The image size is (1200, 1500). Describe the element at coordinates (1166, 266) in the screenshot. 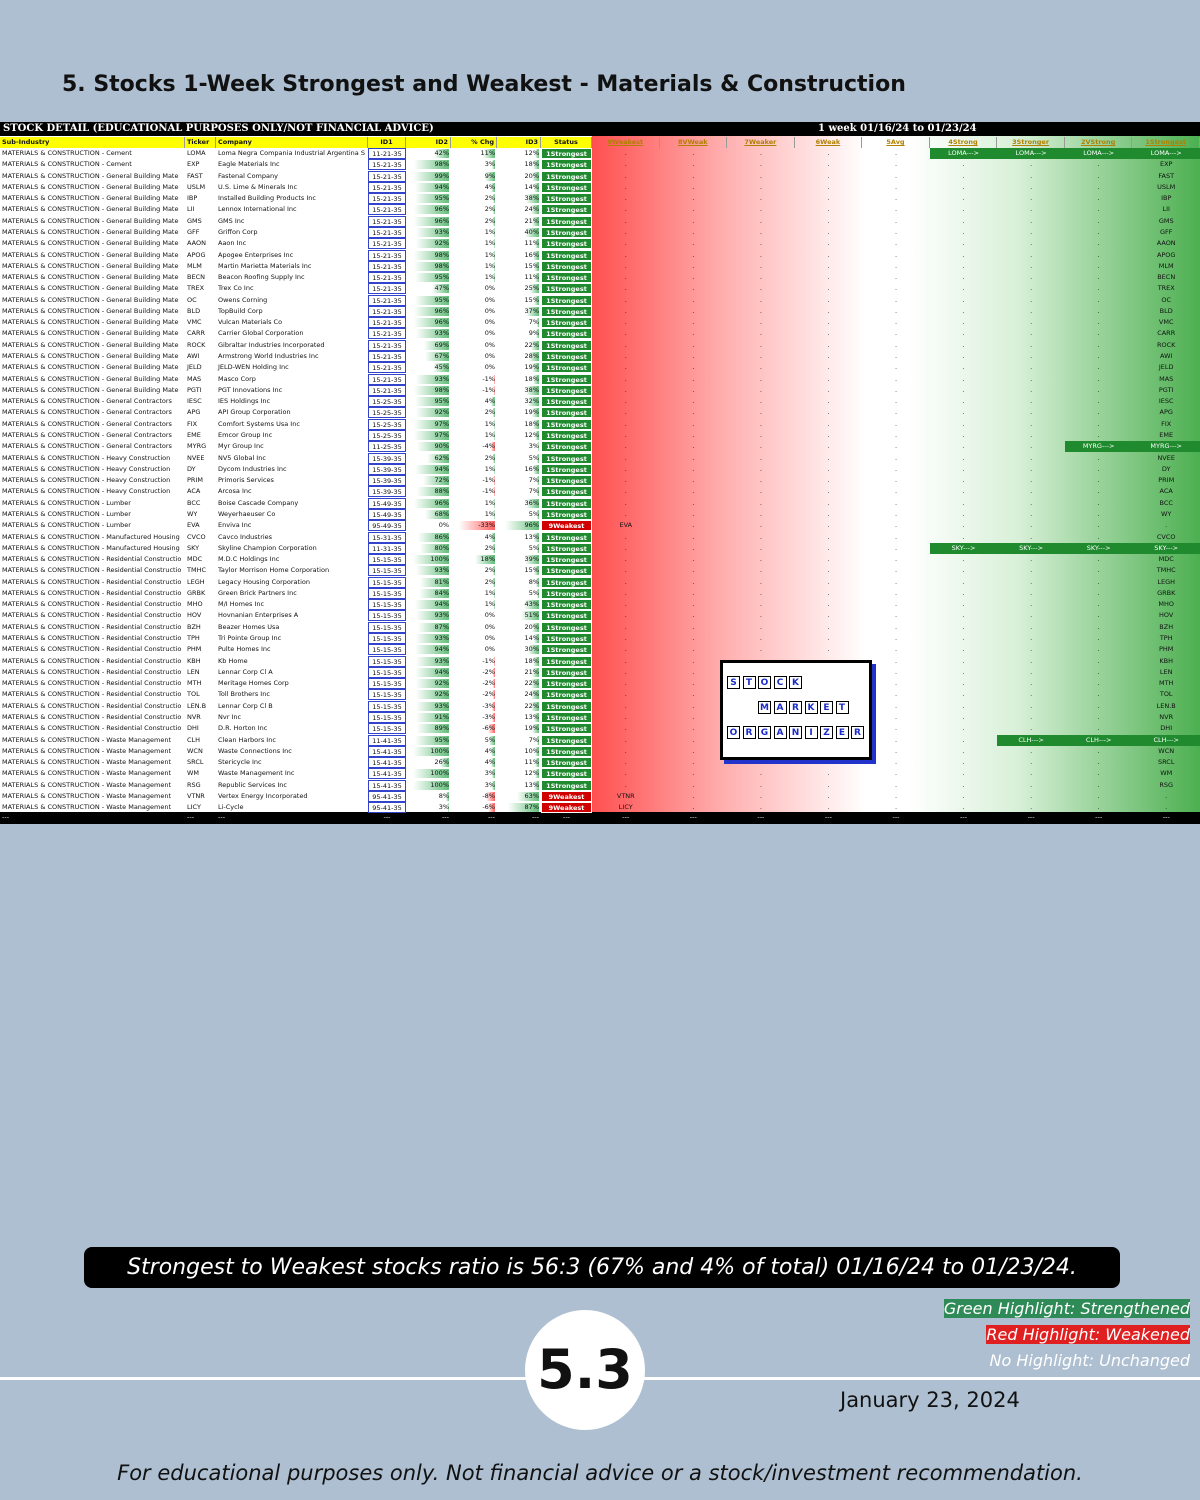

I see `strength-cell: MLM` at that location.